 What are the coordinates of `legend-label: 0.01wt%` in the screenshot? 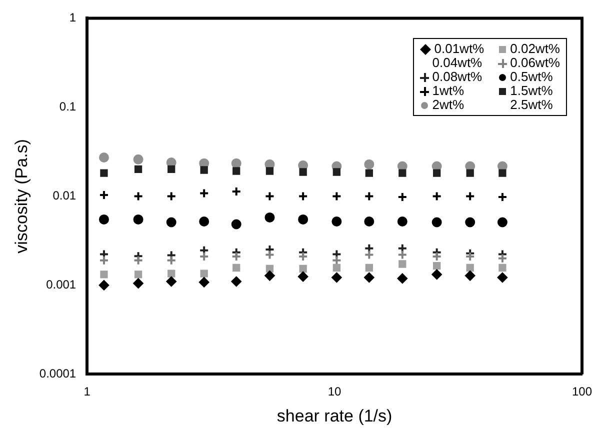 It's located at (459, 48).